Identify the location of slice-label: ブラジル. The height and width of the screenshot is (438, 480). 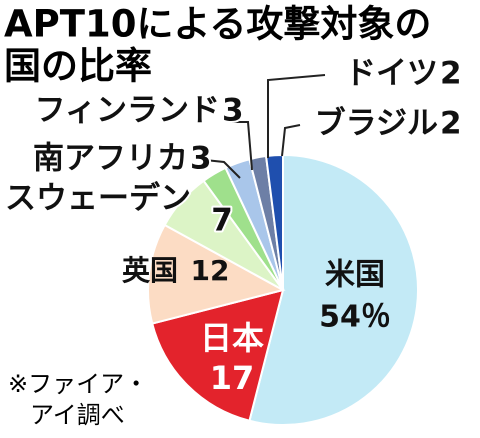
(376, 124).